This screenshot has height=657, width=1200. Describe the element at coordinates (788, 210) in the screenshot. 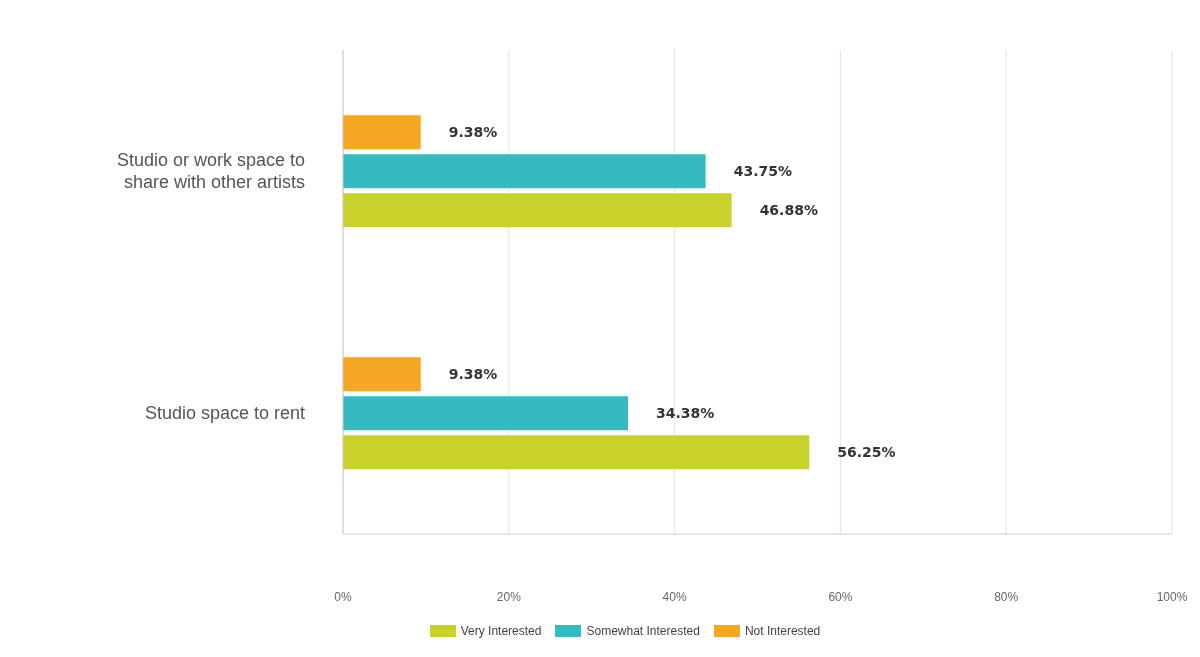

I see `data-label: 46.88%` at that location.